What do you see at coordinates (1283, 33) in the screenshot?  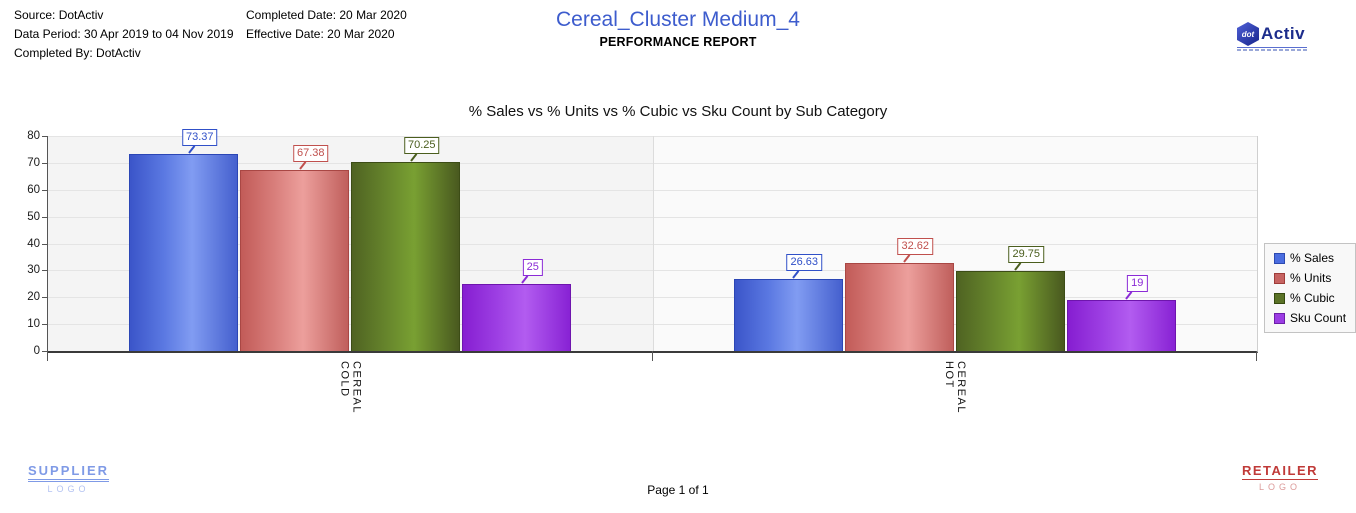 I see `dotactiv-brand-text: Activ` at bounding box center [1283, 33].